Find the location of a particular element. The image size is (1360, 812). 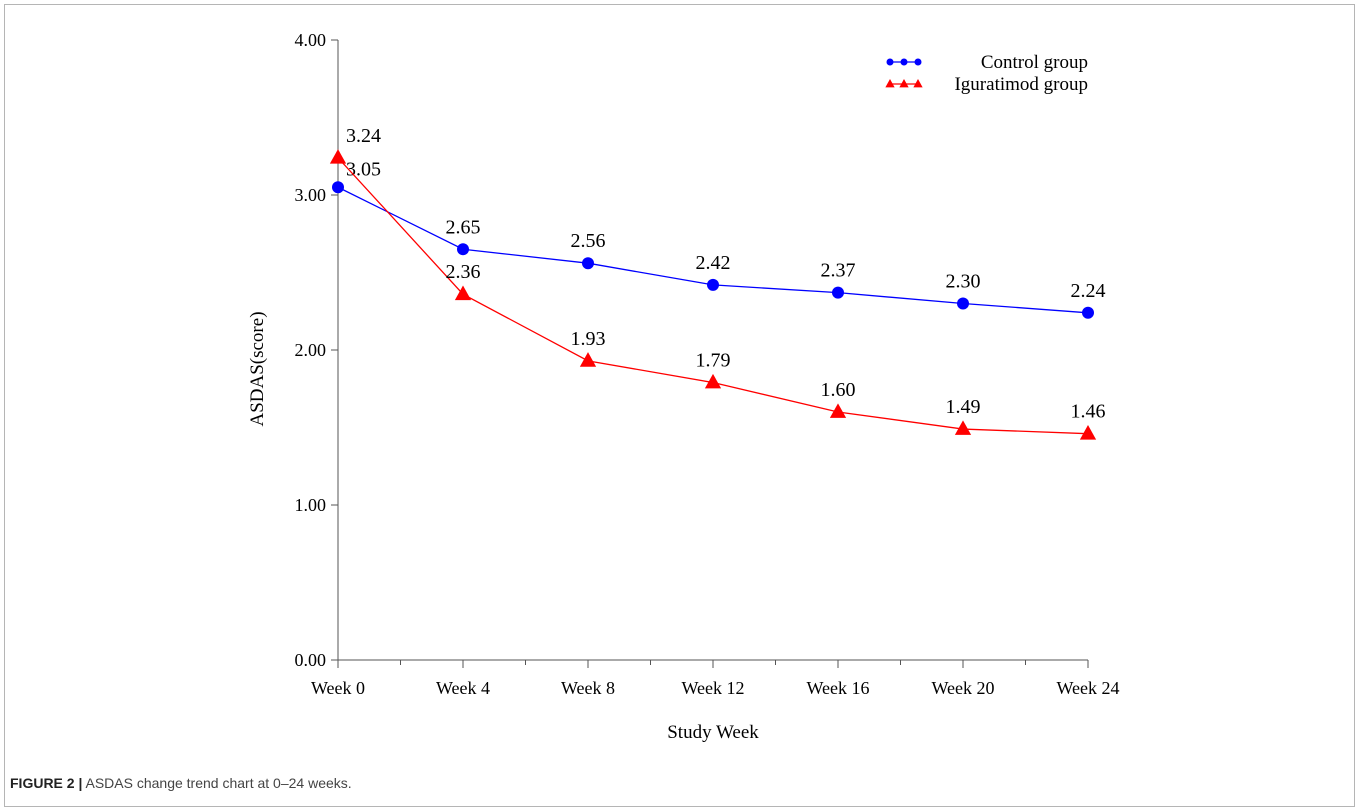

figure-label: FIGURE 2 | is located at coordinates (46, 783).